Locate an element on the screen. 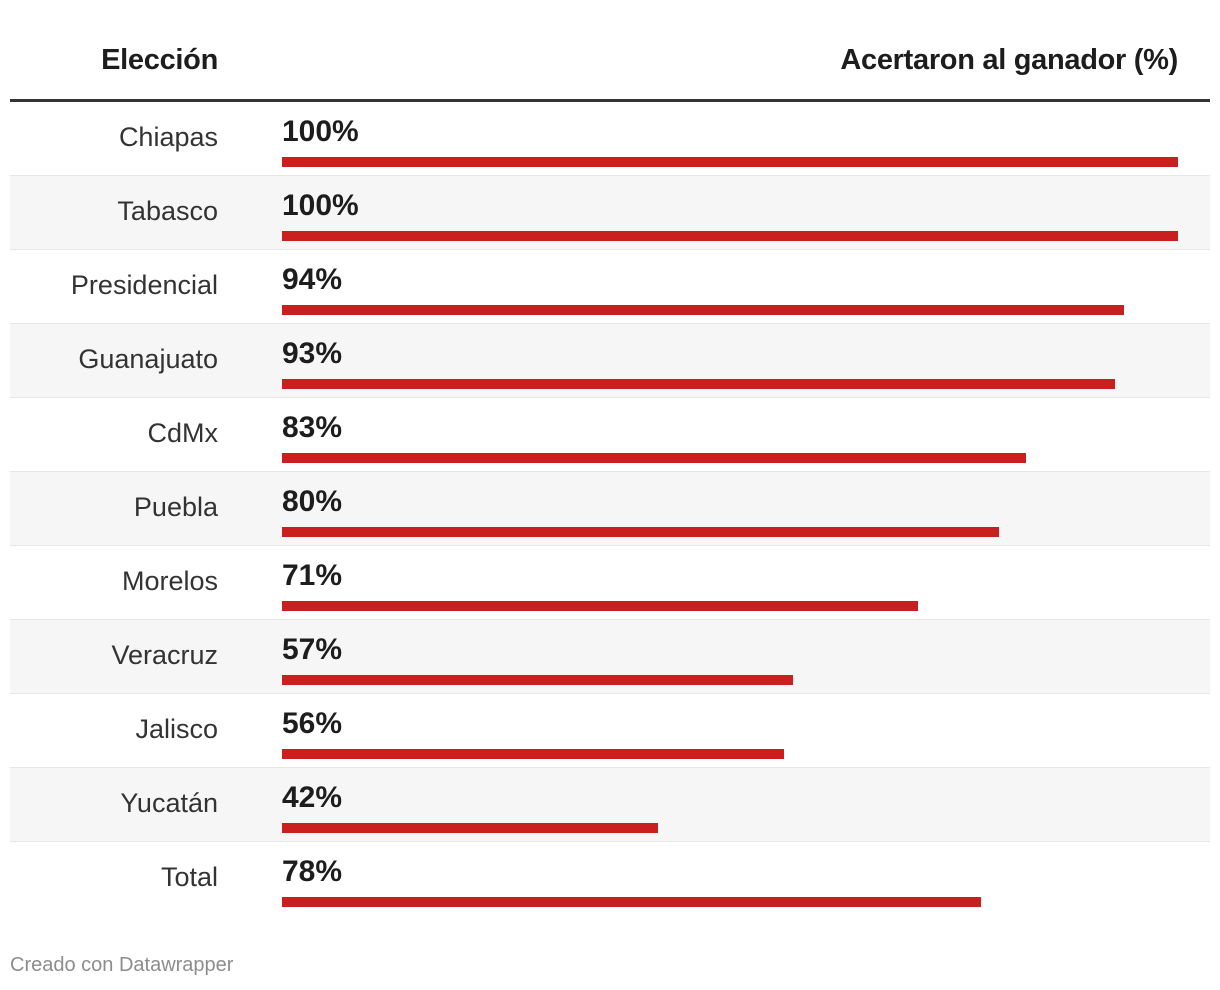  data-label: 42% is located at coordinates (312, 797).